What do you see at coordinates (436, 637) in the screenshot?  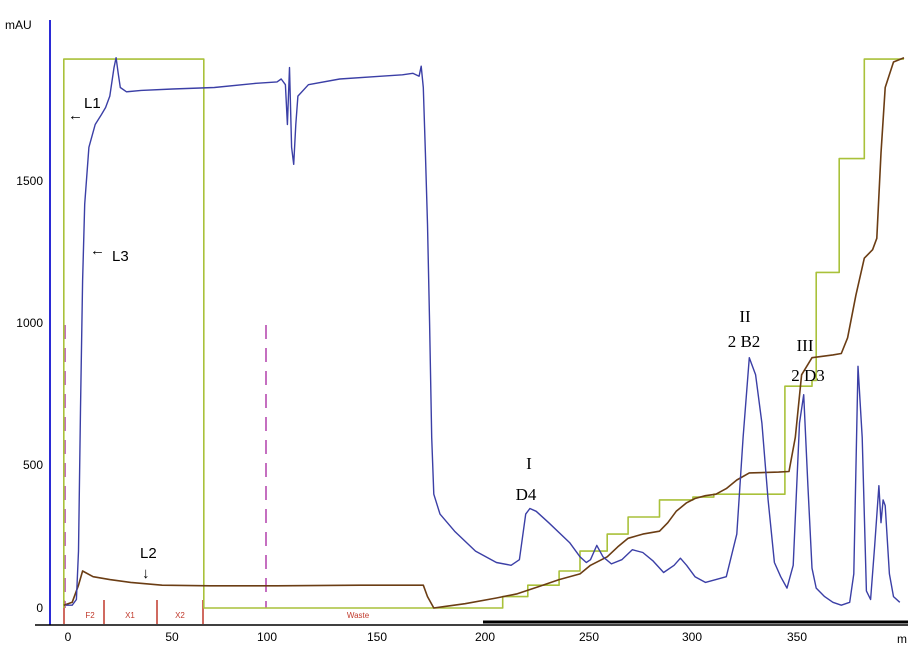 I see `x-ticks: 0 50 100 150 200 250 300 350` at bounding box center [436, 637].